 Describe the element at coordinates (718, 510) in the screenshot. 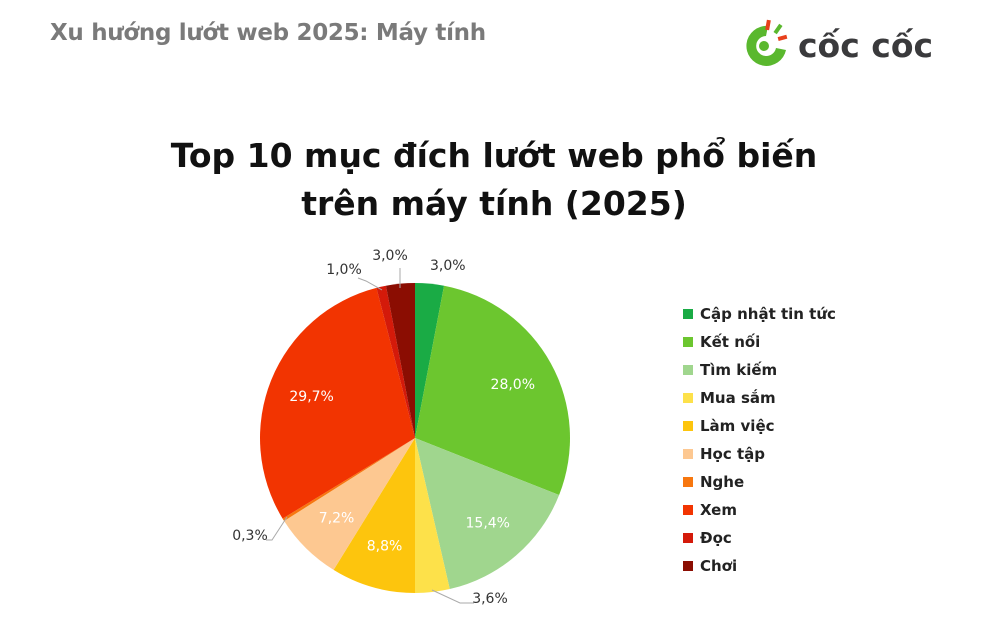

I see `legend-label: Xem` at that location.